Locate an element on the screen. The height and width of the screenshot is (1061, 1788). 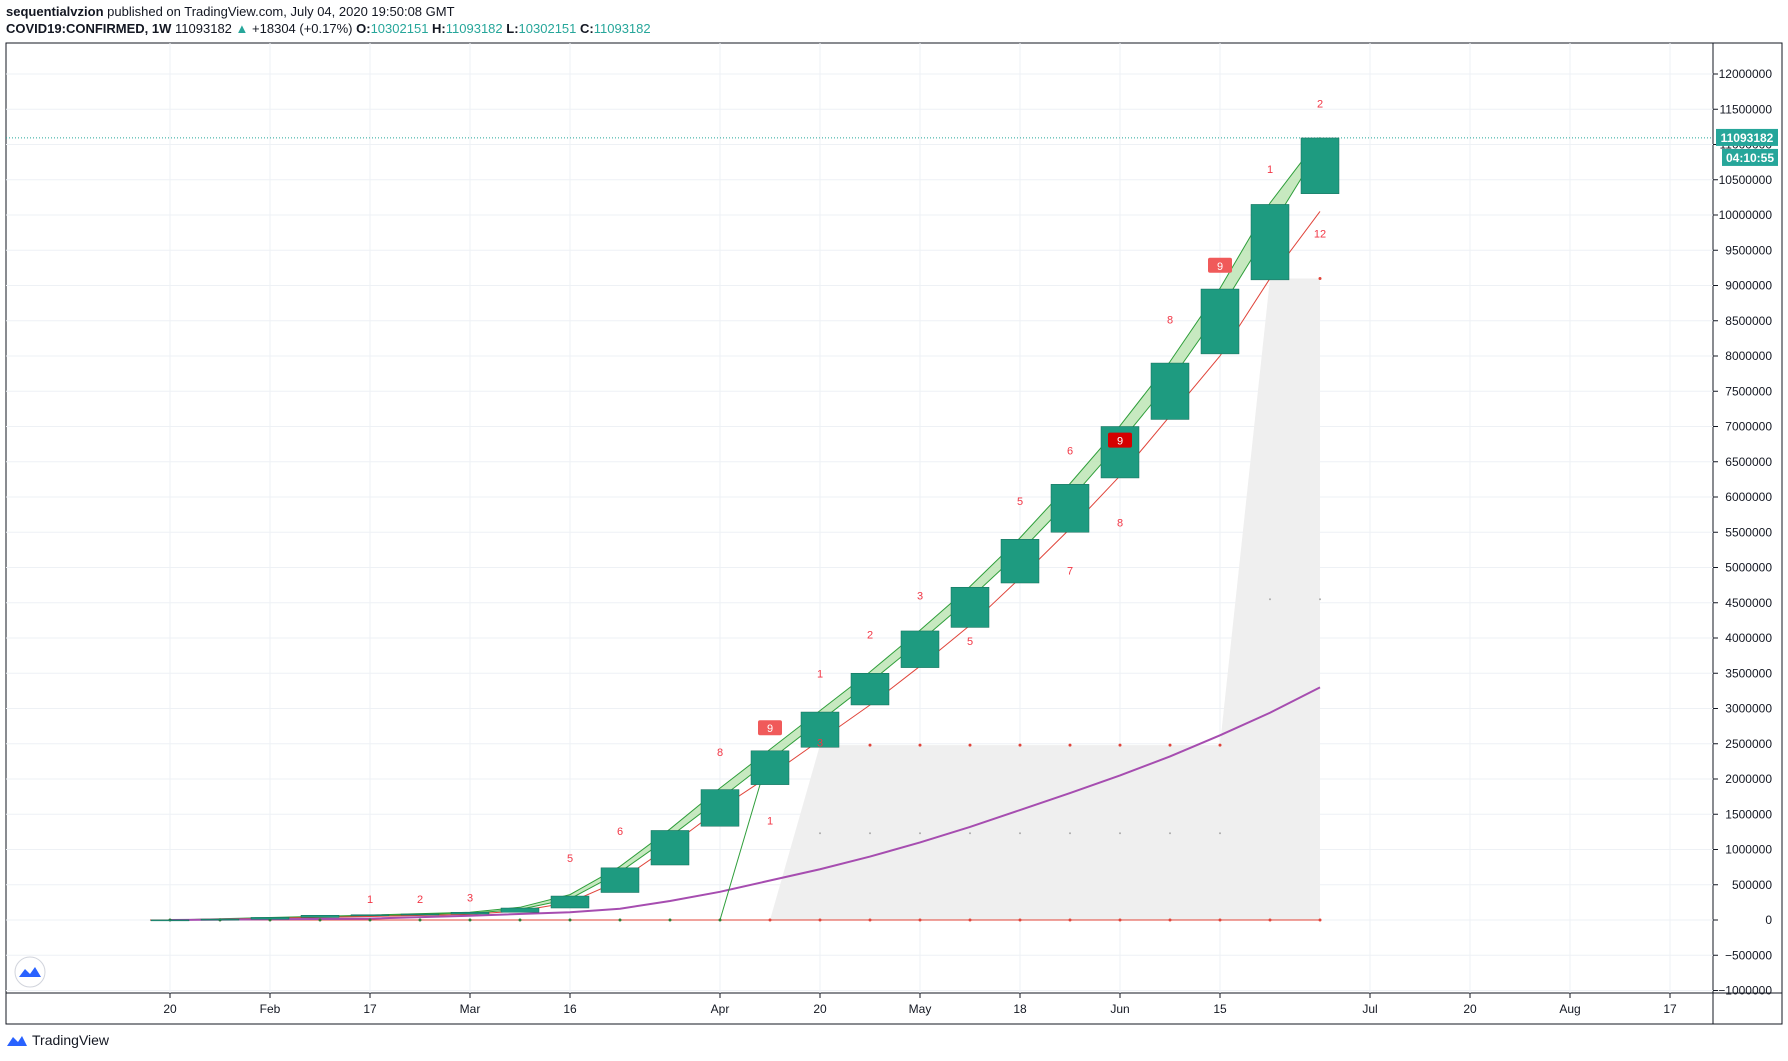
tradingview-logo-icon is located at coordinates (30, 972).